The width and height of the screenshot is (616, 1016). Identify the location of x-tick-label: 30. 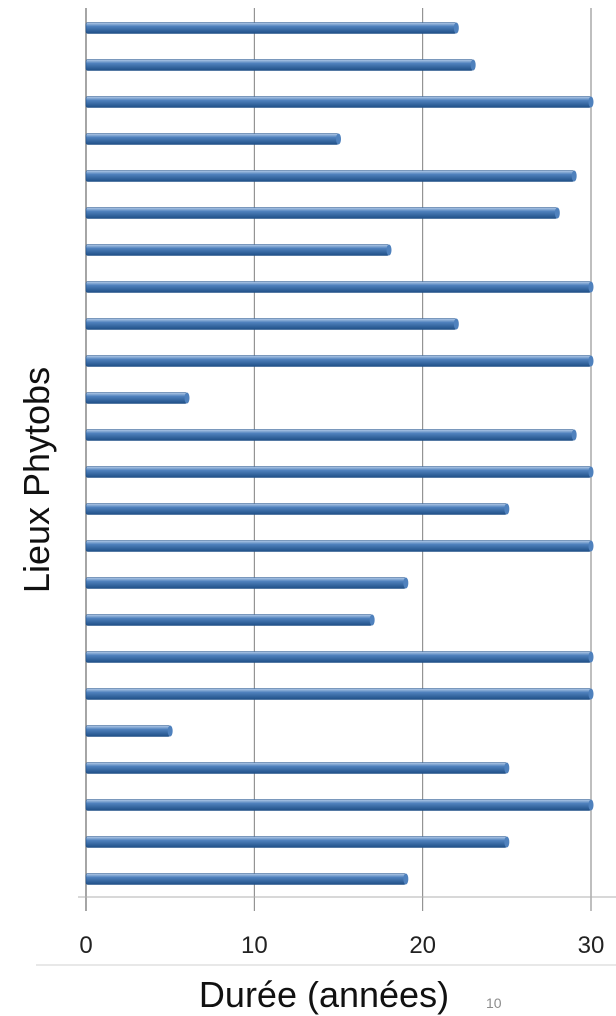
(591, 945).